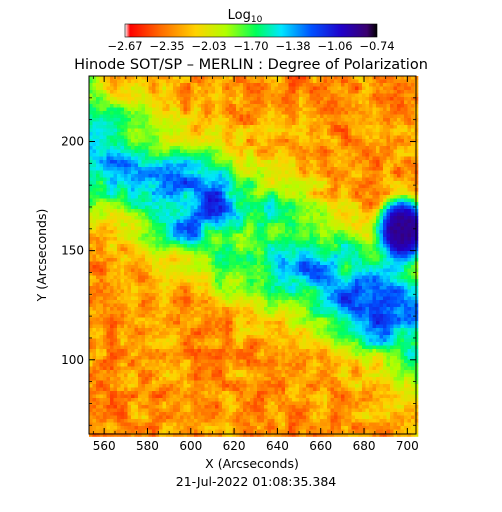 This screenshot has width=502, height=512. I want to click on colorbar-label: Log10, so click(245, 16).